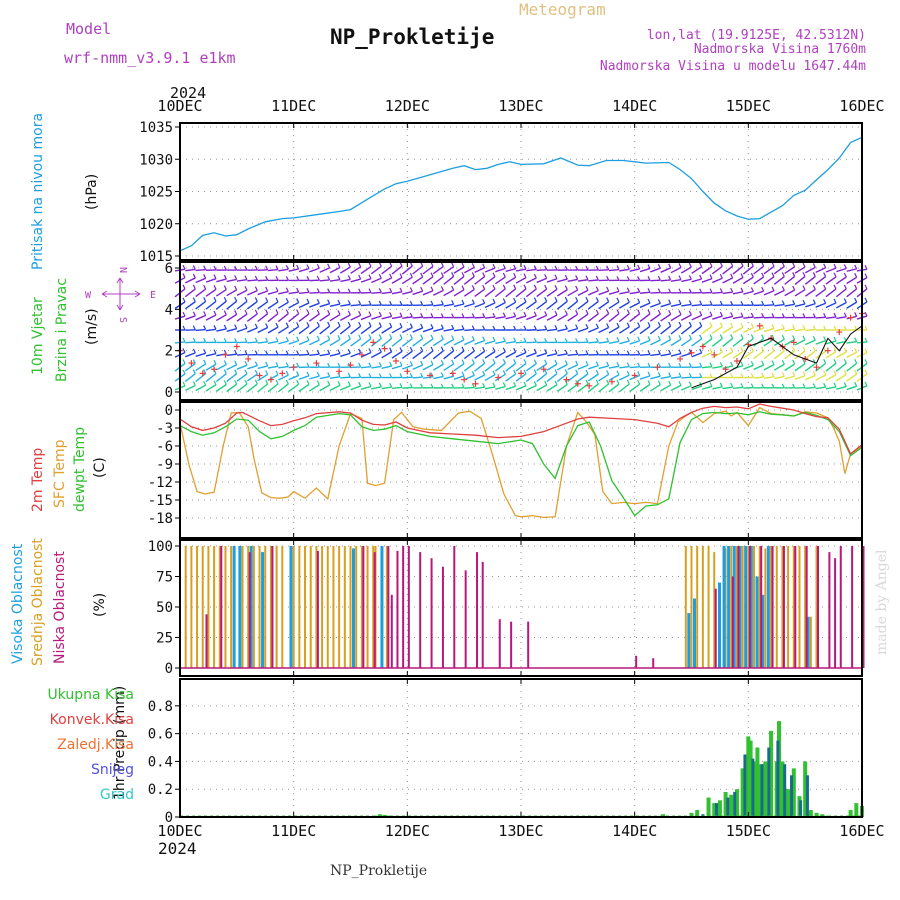 This screenshot has height=900, width=900. I want to click on ytick-label: 1025, so click(156, 193).